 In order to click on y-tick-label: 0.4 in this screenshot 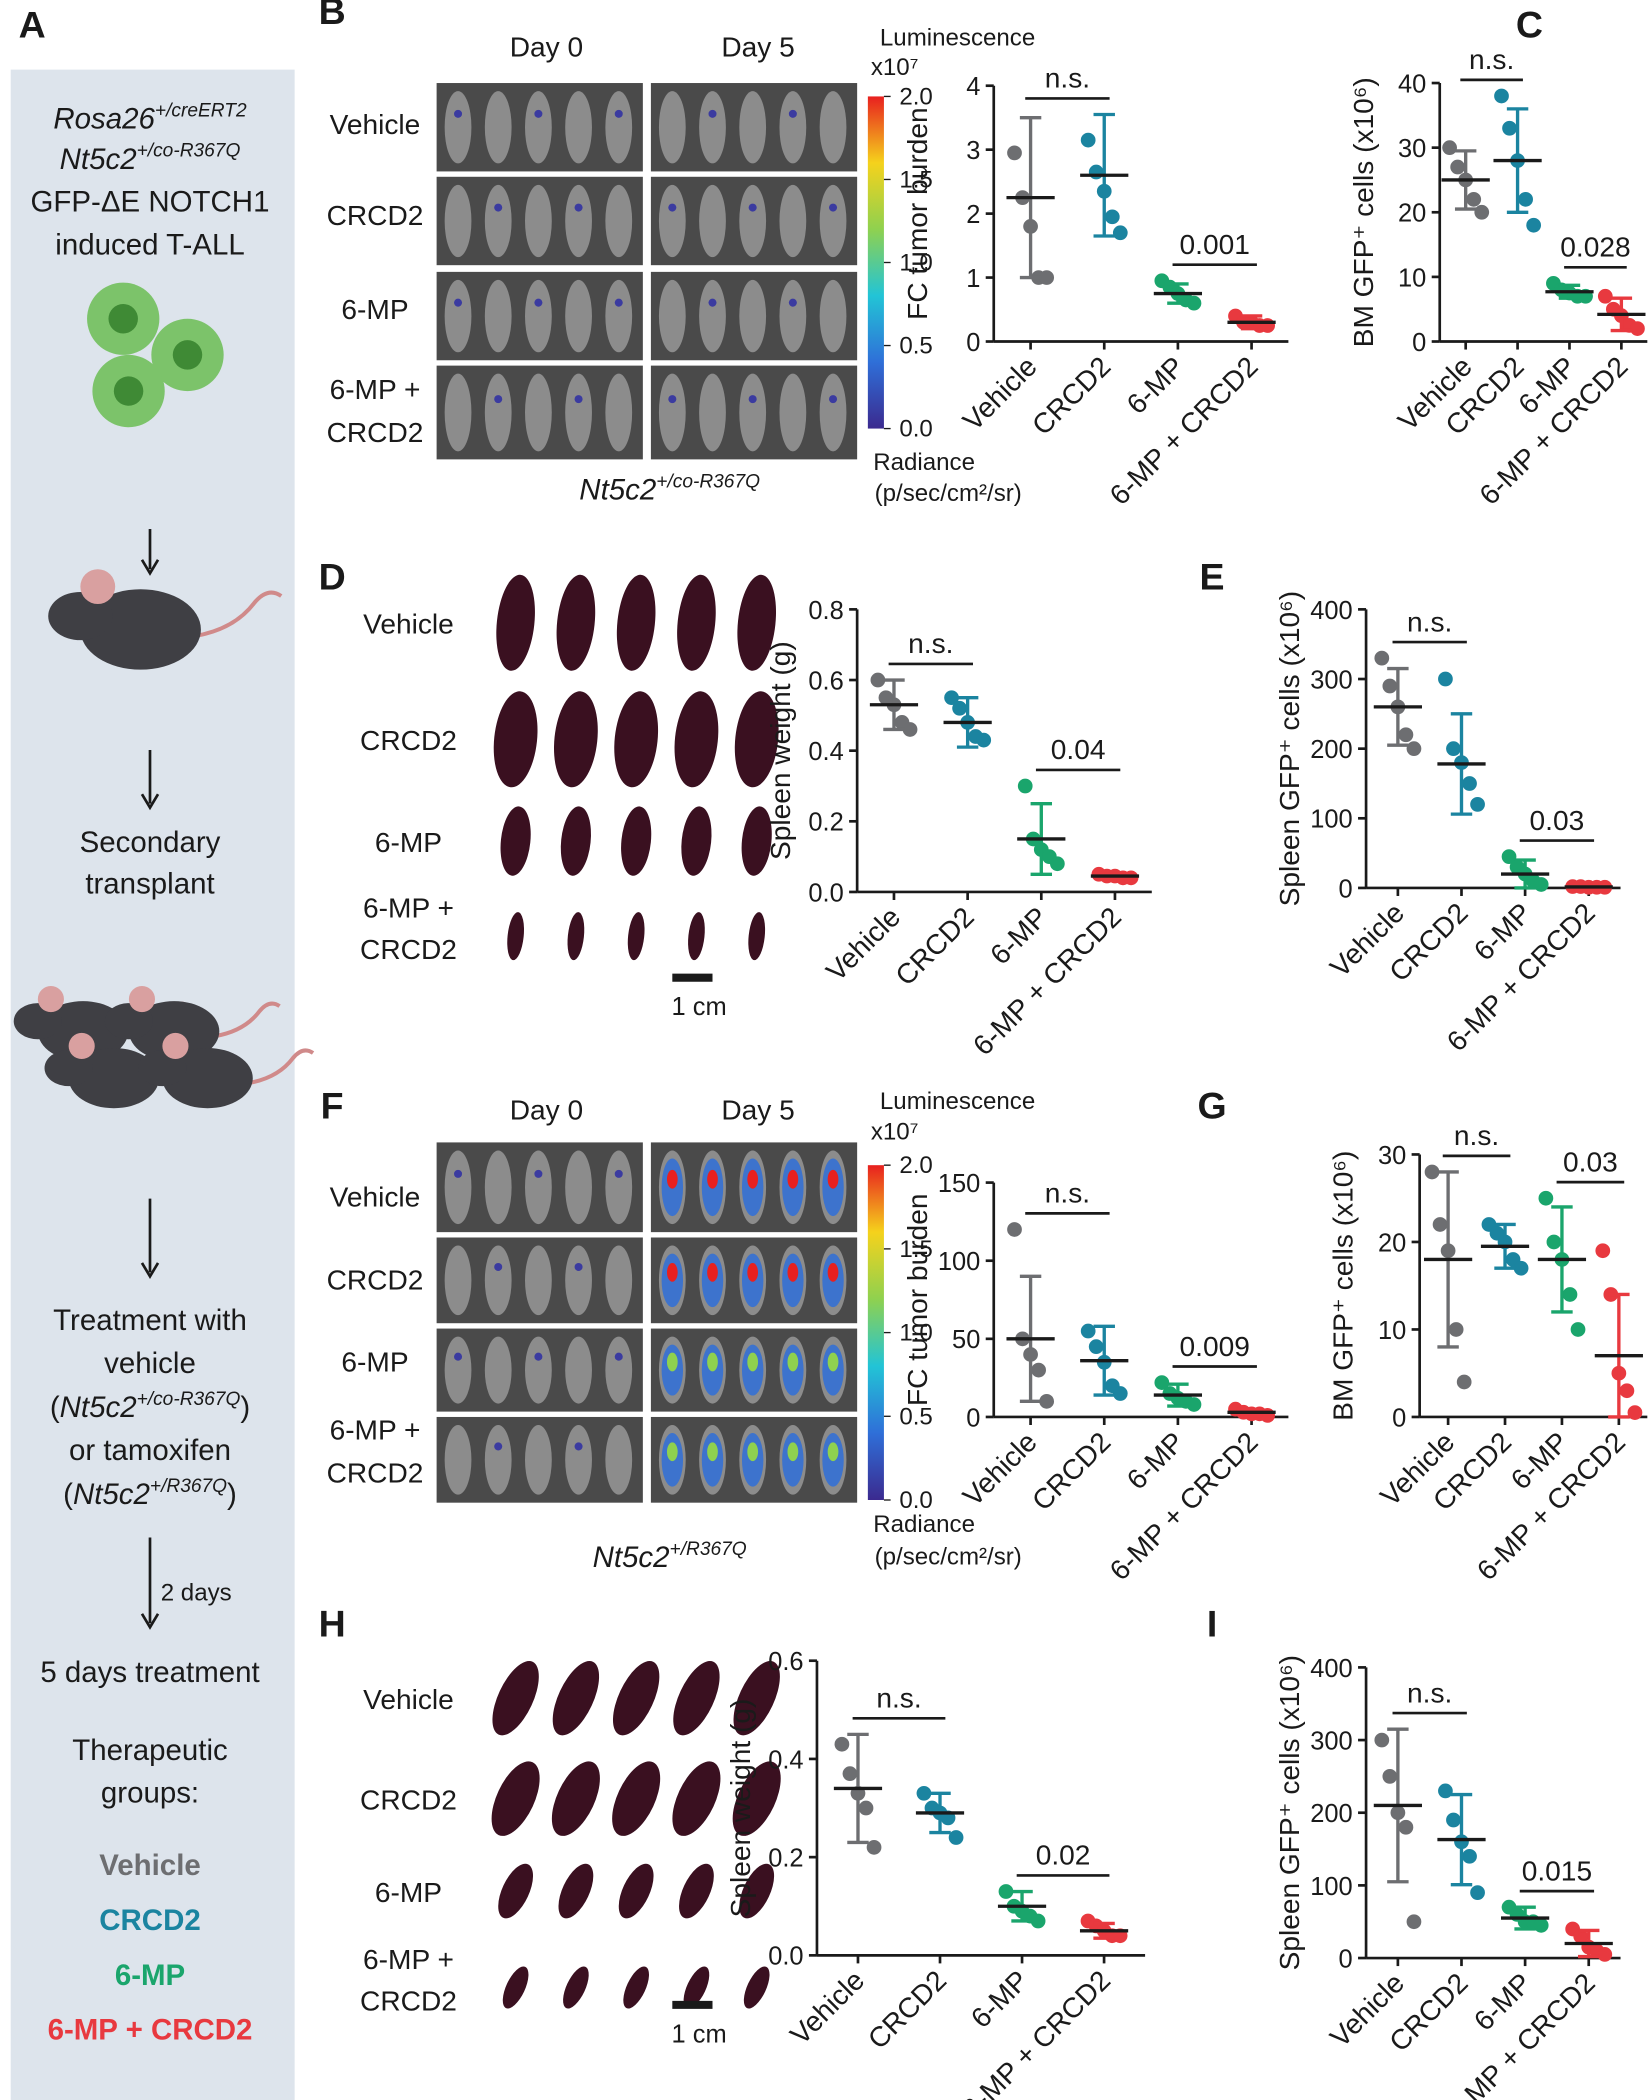, I will do `click(825, 752)`.